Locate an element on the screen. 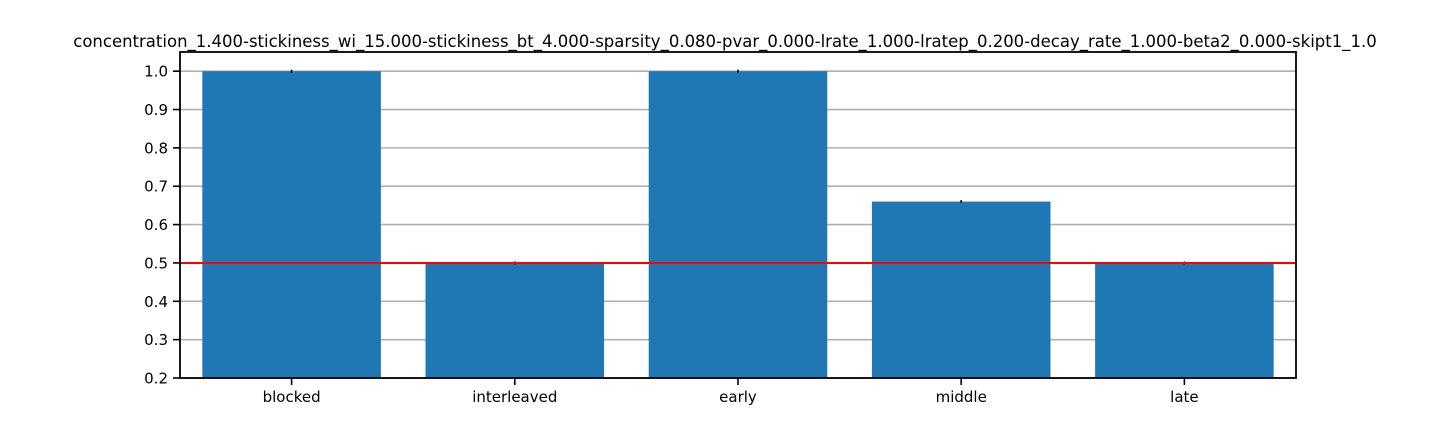 This screenshot has height=432, width=1440. y-tick-label: 0.7 is located at coordinates (156, 187).